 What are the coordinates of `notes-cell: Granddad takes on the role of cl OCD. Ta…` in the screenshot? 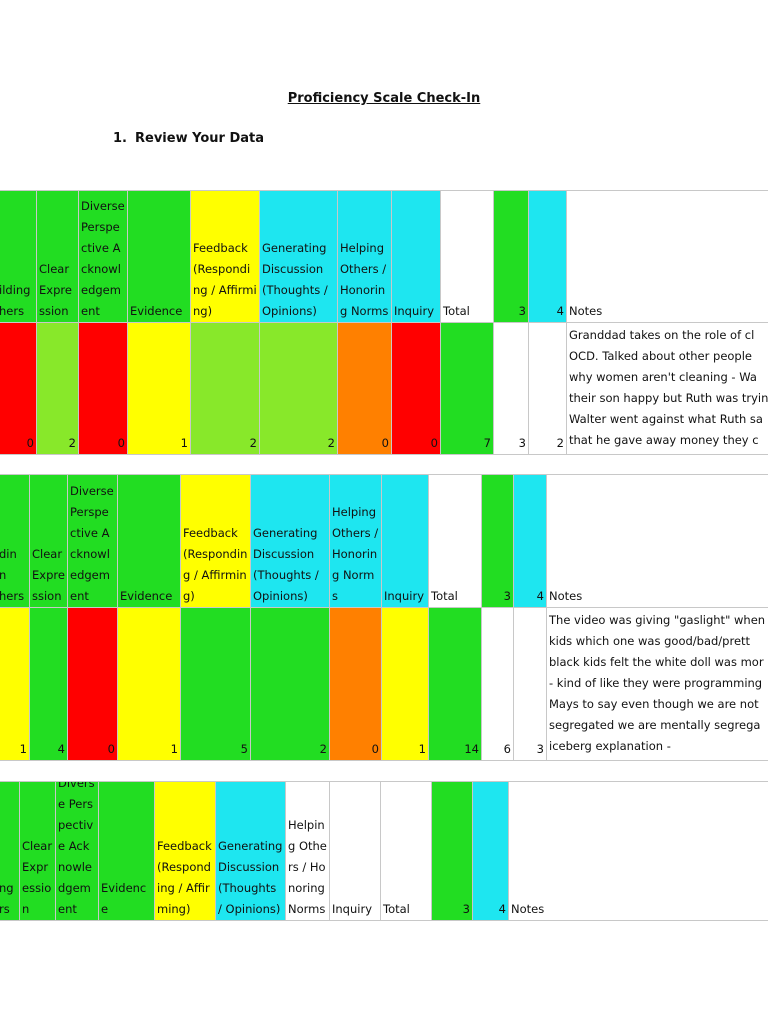 It's located at (667, 388).